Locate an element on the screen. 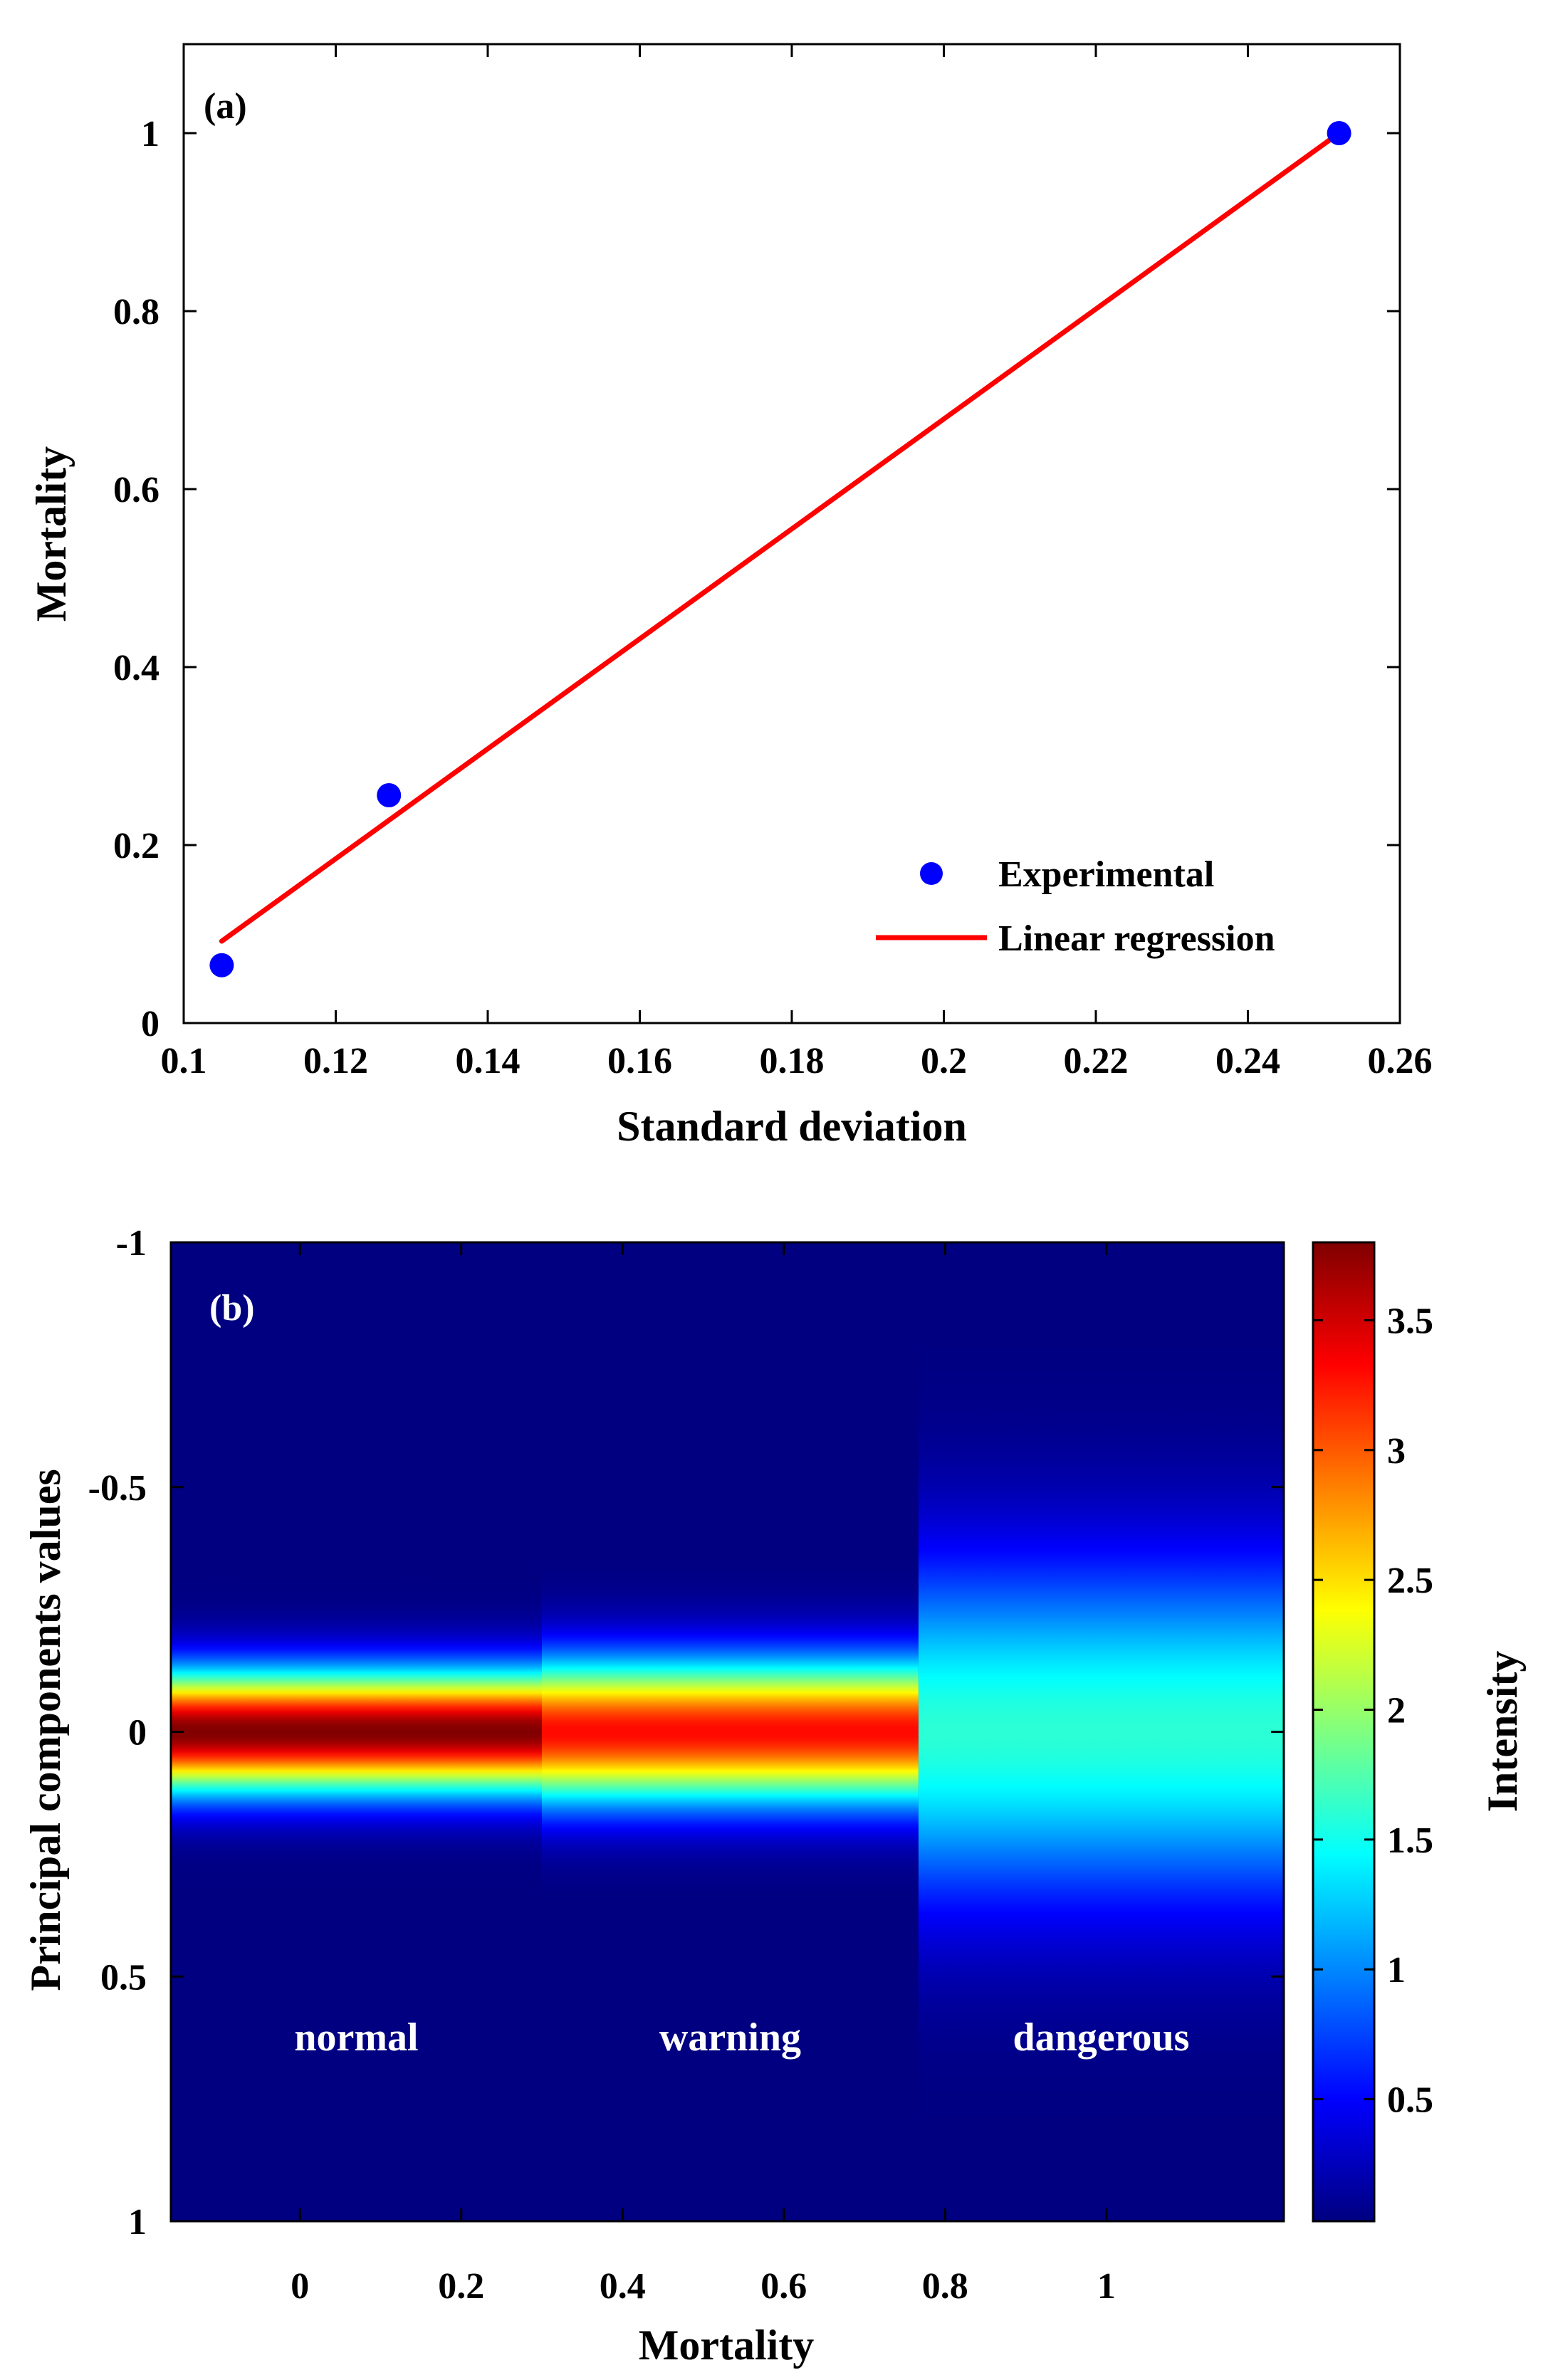 This screenshot has height=2380, width=1548. legend-experimental-marker is located at coordinates (931, 873).